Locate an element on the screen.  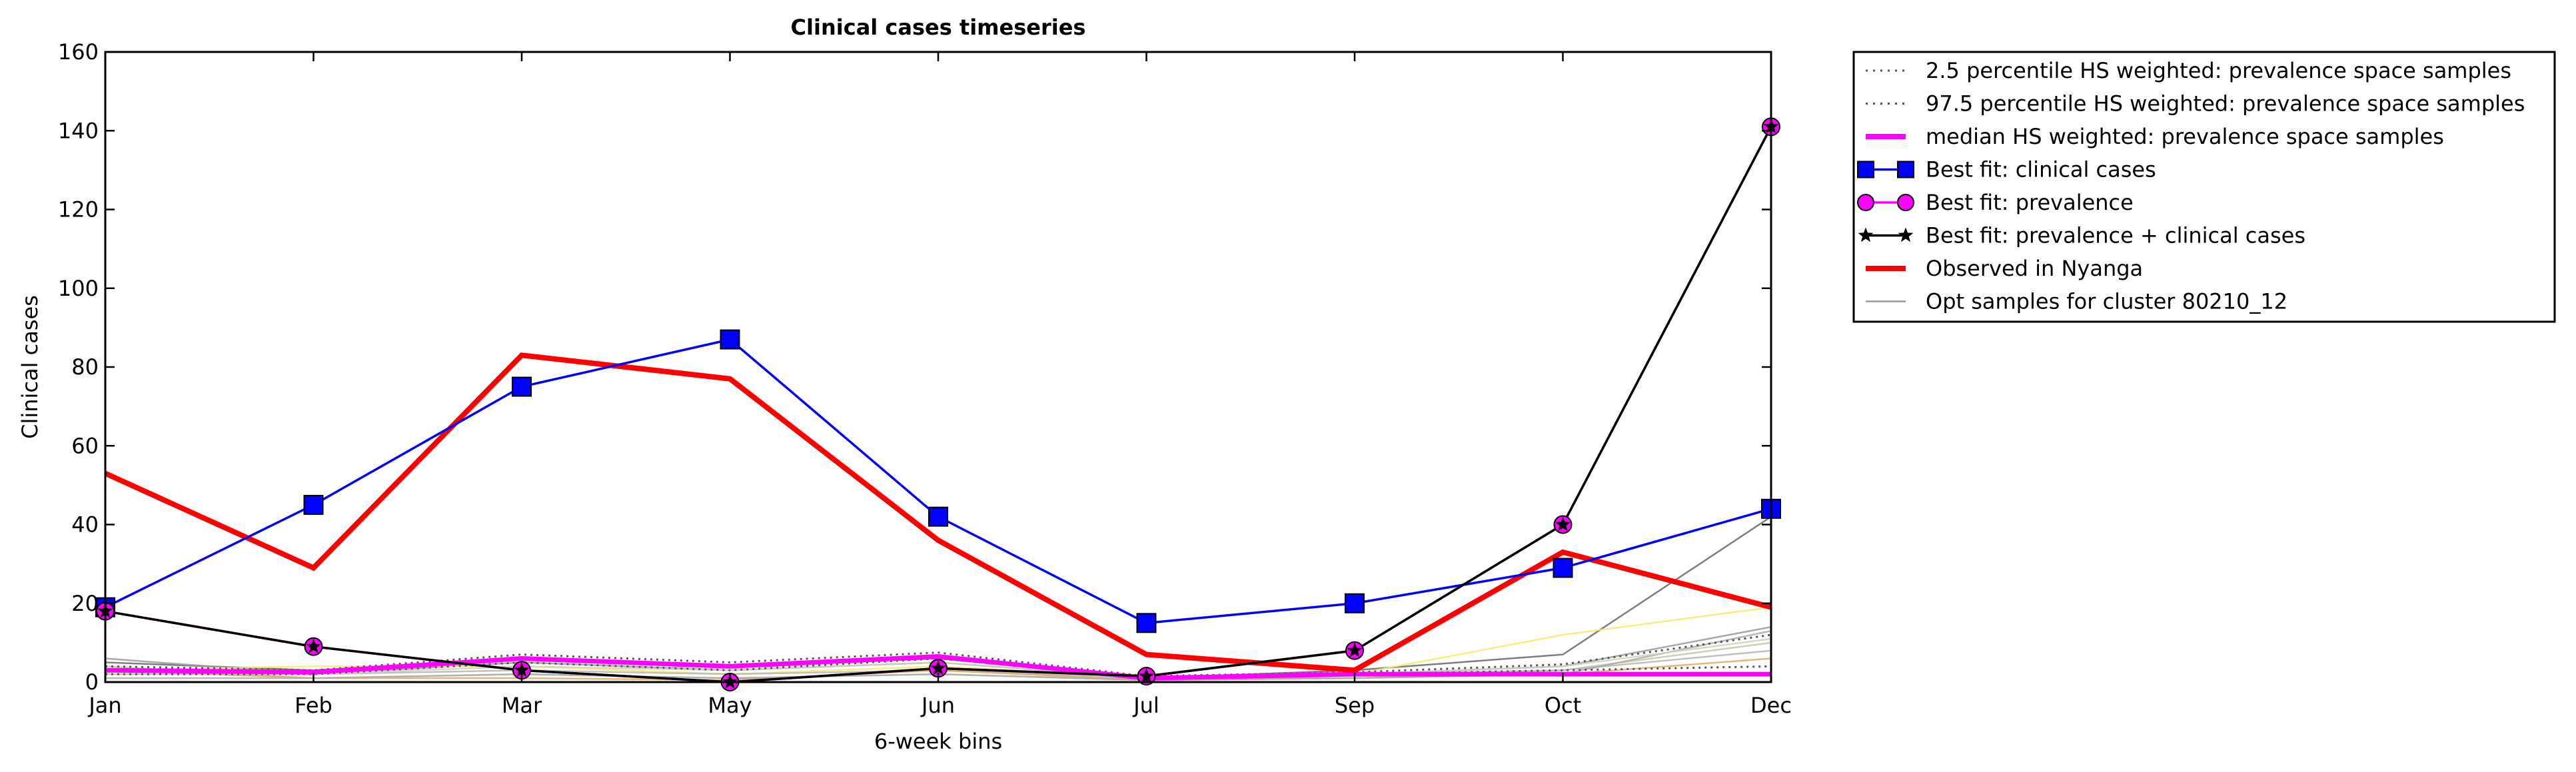
y-tick-label: 0 is located at coordinates (92, 682).